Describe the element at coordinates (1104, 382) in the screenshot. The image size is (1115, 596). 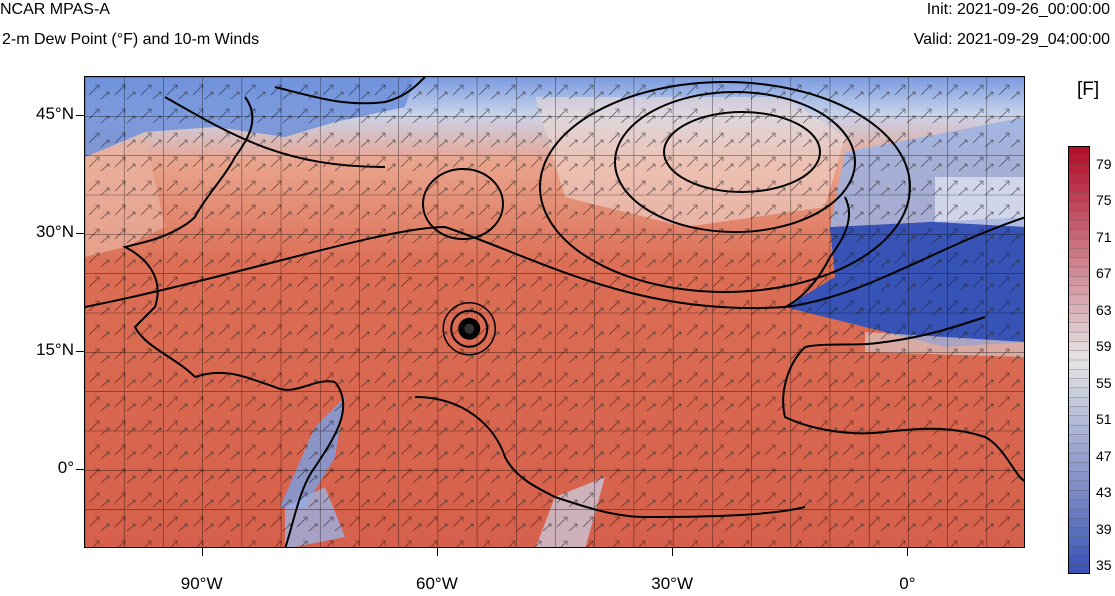
I see `colorbar-label: 55` at that location.